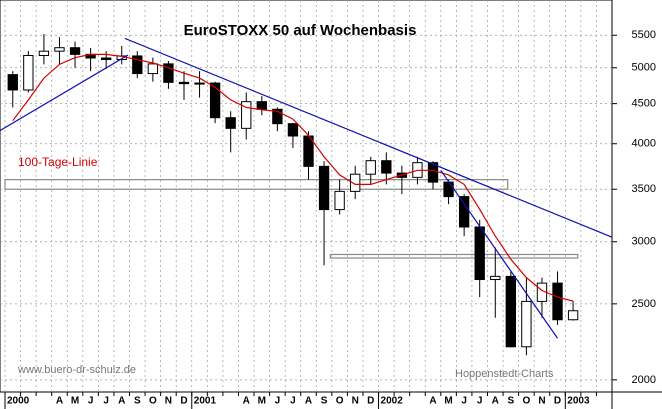  Describe the element at coordinates (392, 401) in the screenshot. I see `x-tick-label: 2002` at that location.